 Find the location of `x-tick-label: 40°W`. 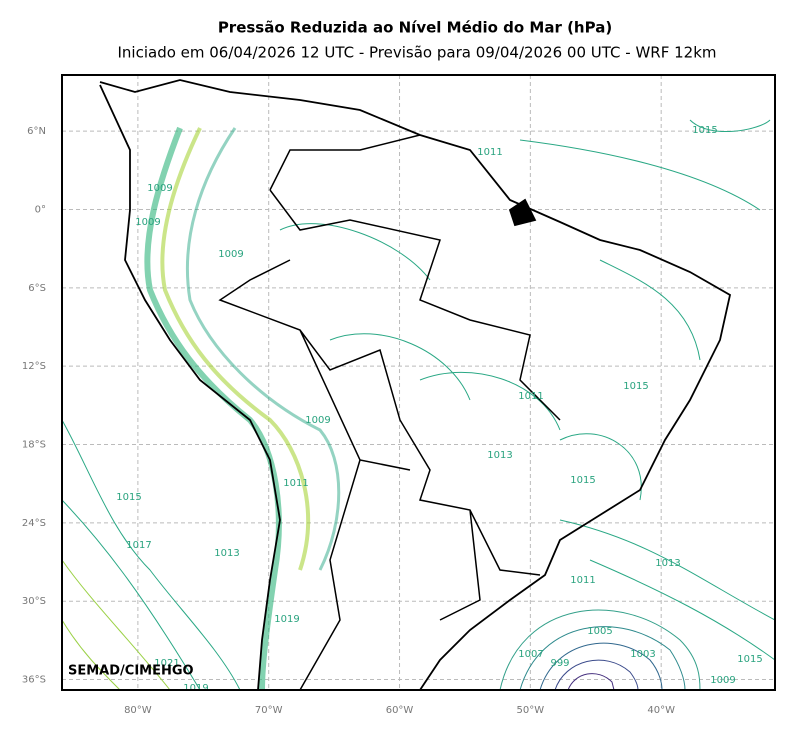

x-tick-label: 40°W is located at coordinates (661, 710).